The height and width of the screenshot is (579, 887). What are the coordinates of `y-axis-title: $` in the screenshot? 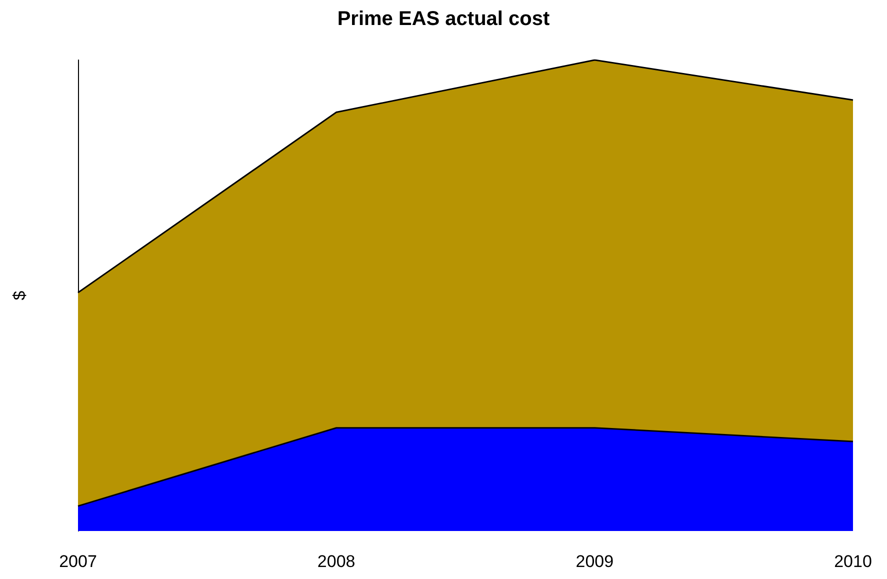 It's located at (19, 295).